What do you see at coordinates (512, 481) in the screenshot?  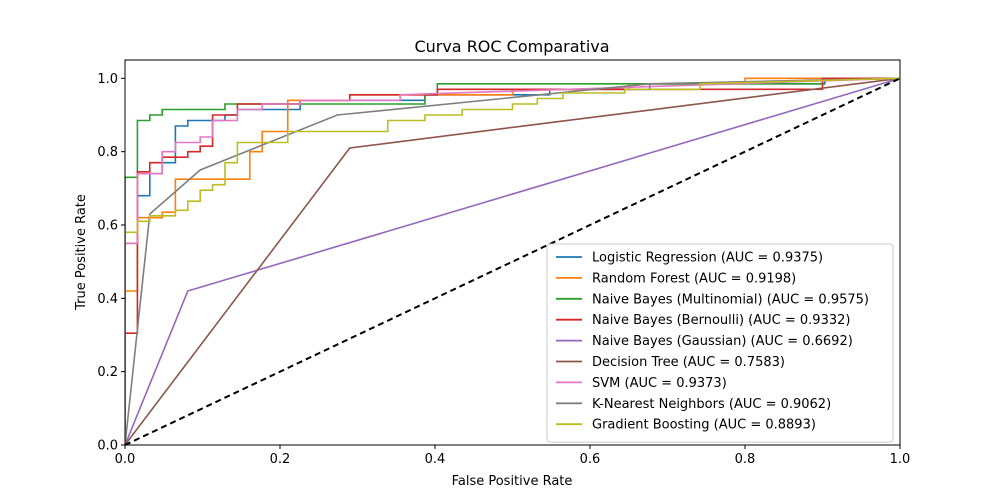 I see `x-axis-label: False Positive Rate` at bounding box center [512, 481].